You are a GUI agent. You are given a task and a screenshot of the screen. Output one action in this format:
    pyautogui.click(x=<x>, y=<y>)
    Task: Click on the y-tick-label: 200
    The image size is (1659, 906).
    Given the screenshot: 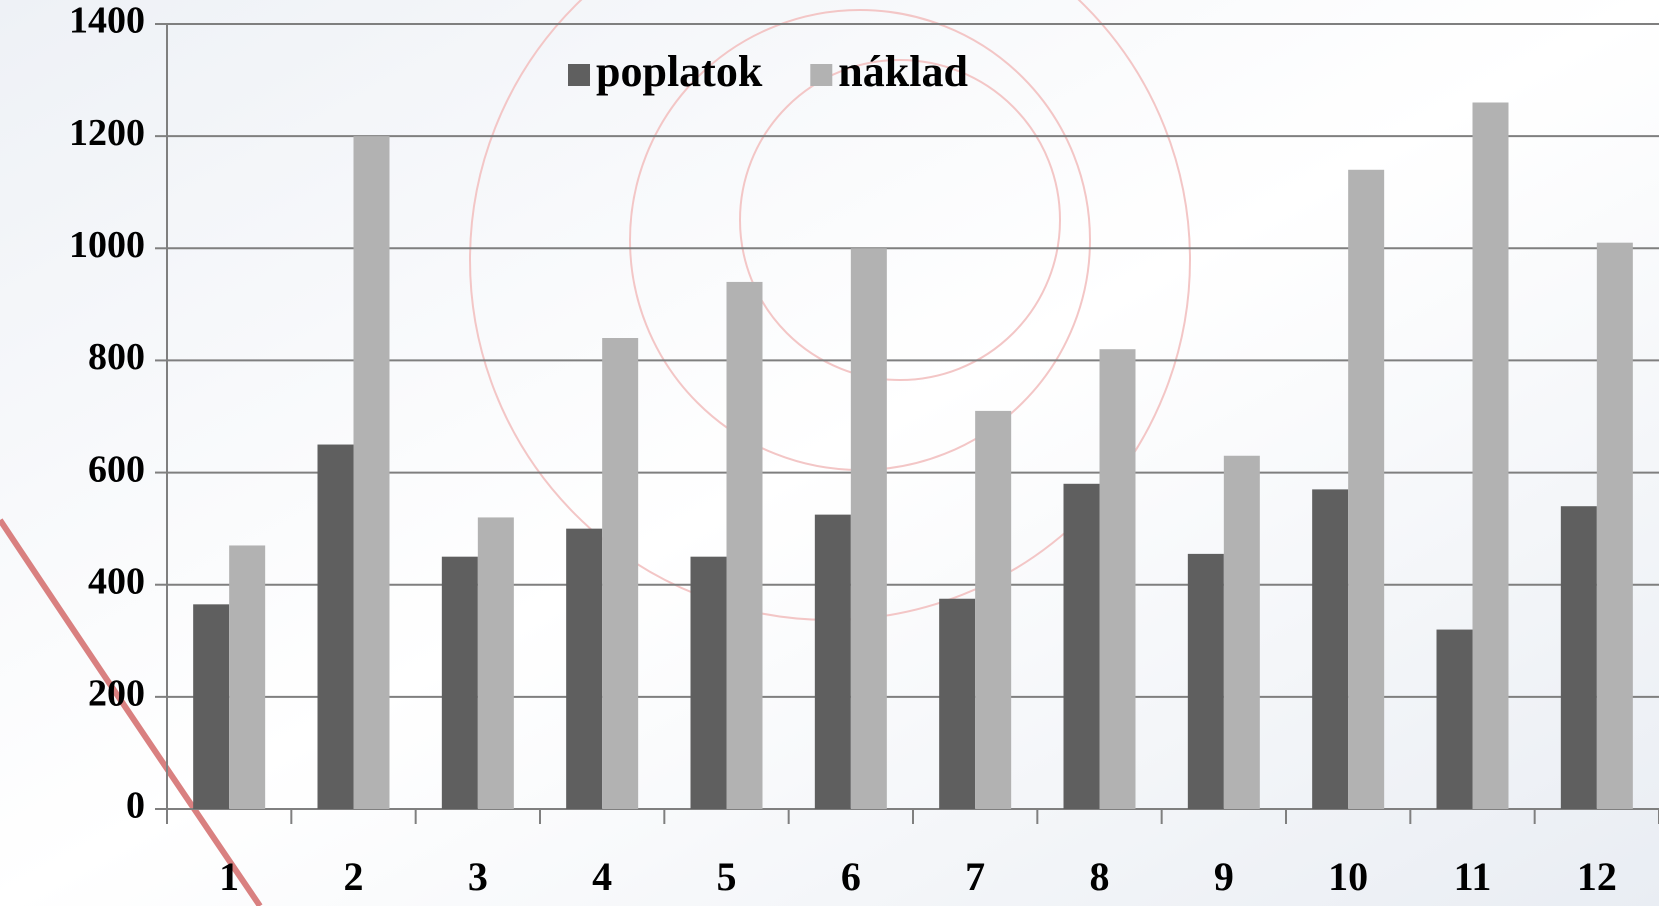 What is the action you would take?
    pyautogui.click(x=116, y=694)
    